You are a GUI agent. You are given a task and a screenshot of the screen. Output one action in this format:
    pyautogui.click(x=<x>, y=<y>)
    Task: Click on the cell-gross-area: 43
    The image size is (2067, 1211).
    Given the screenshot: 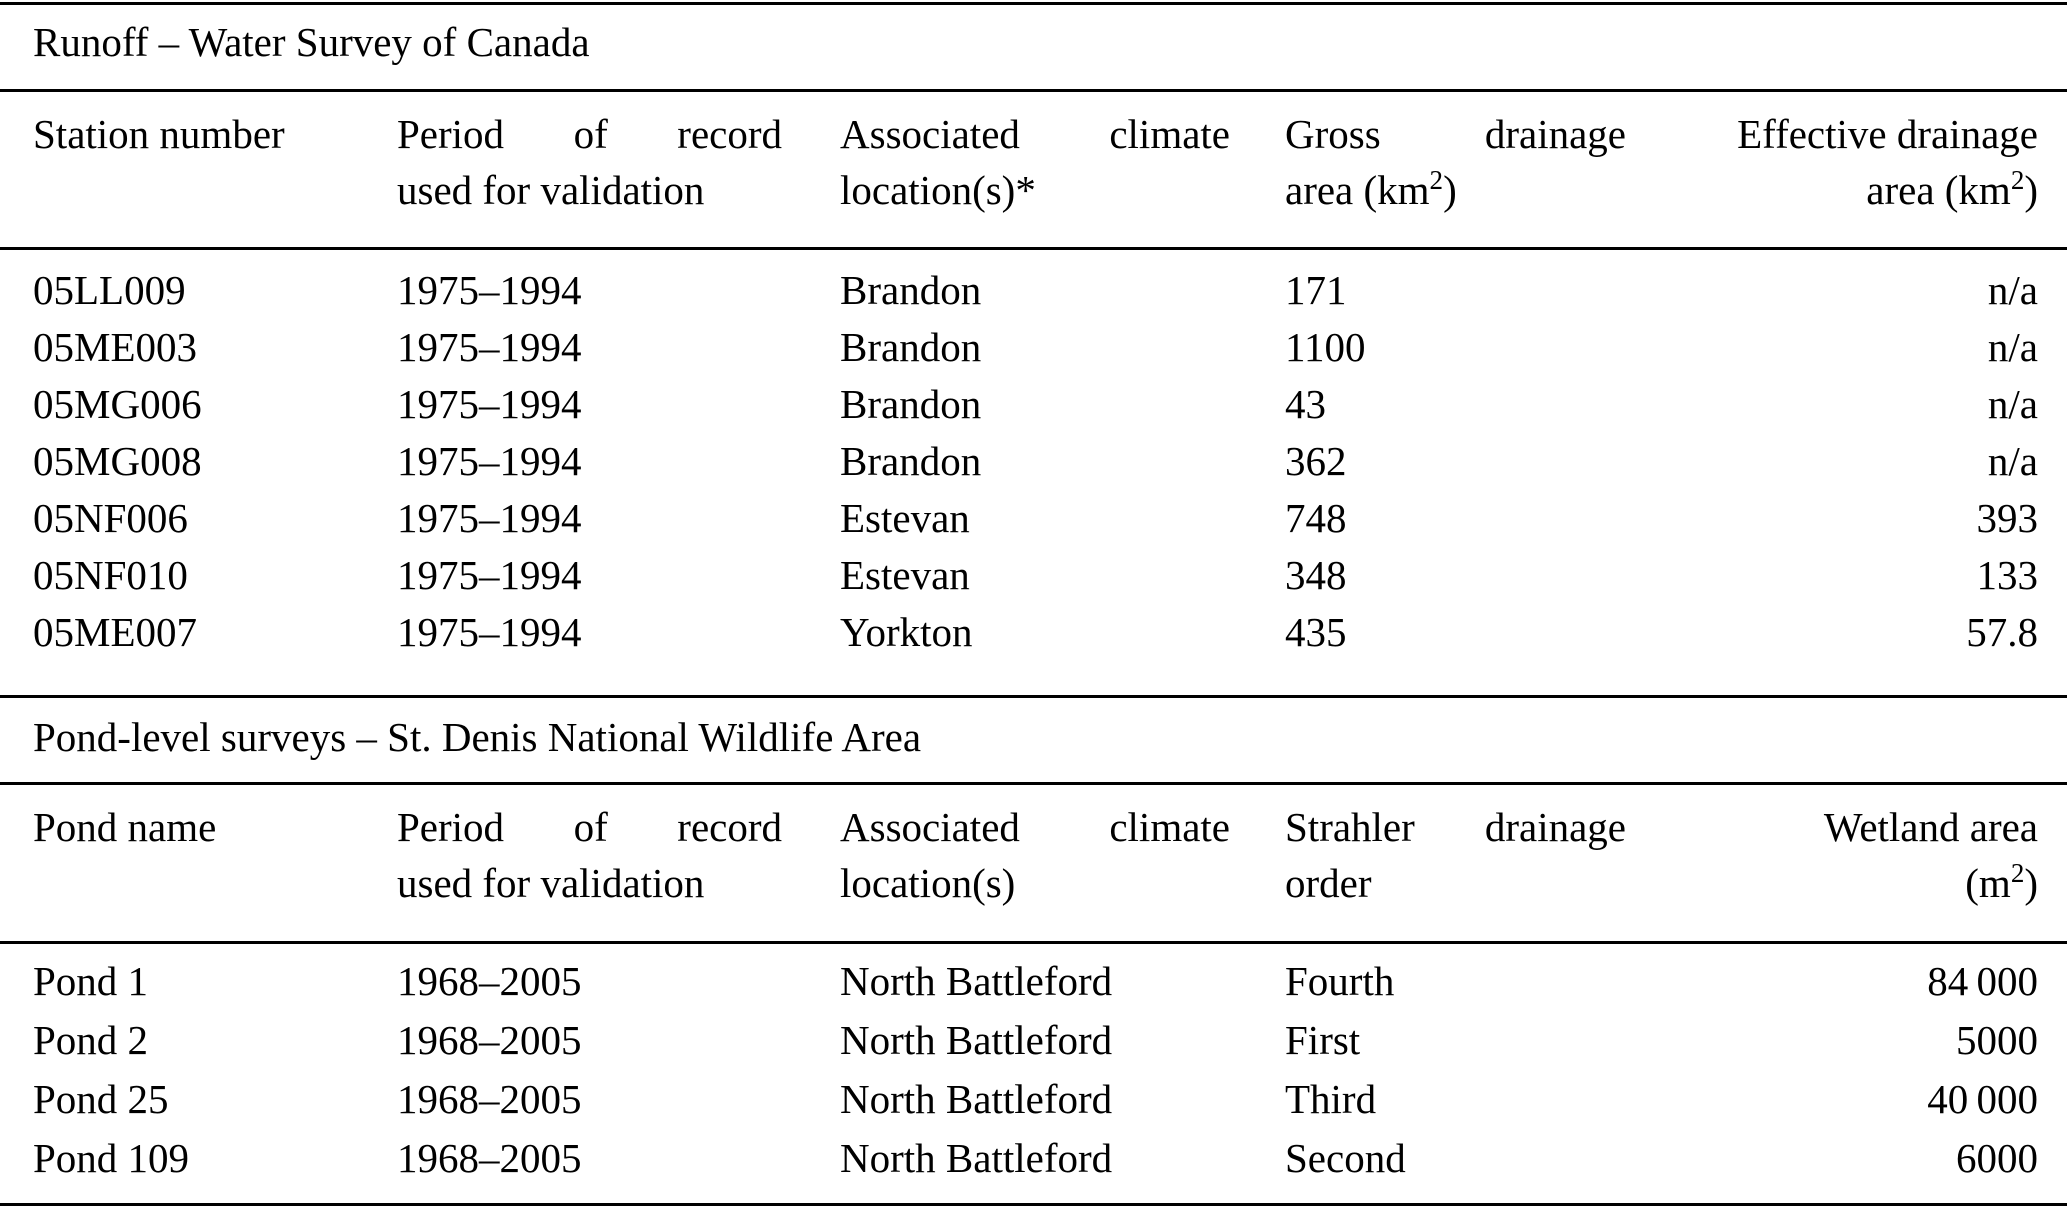 What is the action you would take?
    pyautogui.click(x=1305, y=404)
    